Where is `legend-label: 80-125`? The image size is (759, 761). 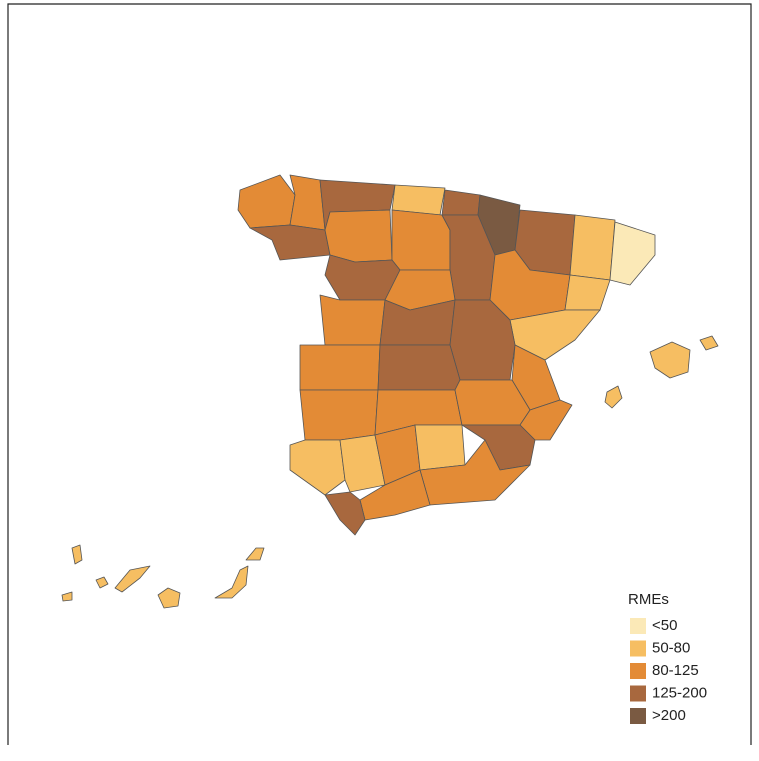 legend-label: 80-125 is located at coordinates (675, 670).